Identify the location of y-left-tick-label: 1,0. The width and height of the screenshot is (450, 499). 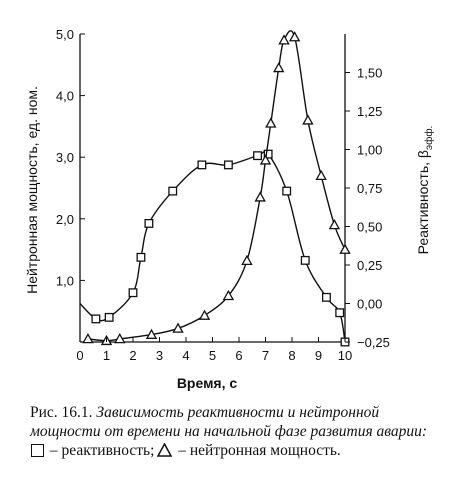
(65, 280).